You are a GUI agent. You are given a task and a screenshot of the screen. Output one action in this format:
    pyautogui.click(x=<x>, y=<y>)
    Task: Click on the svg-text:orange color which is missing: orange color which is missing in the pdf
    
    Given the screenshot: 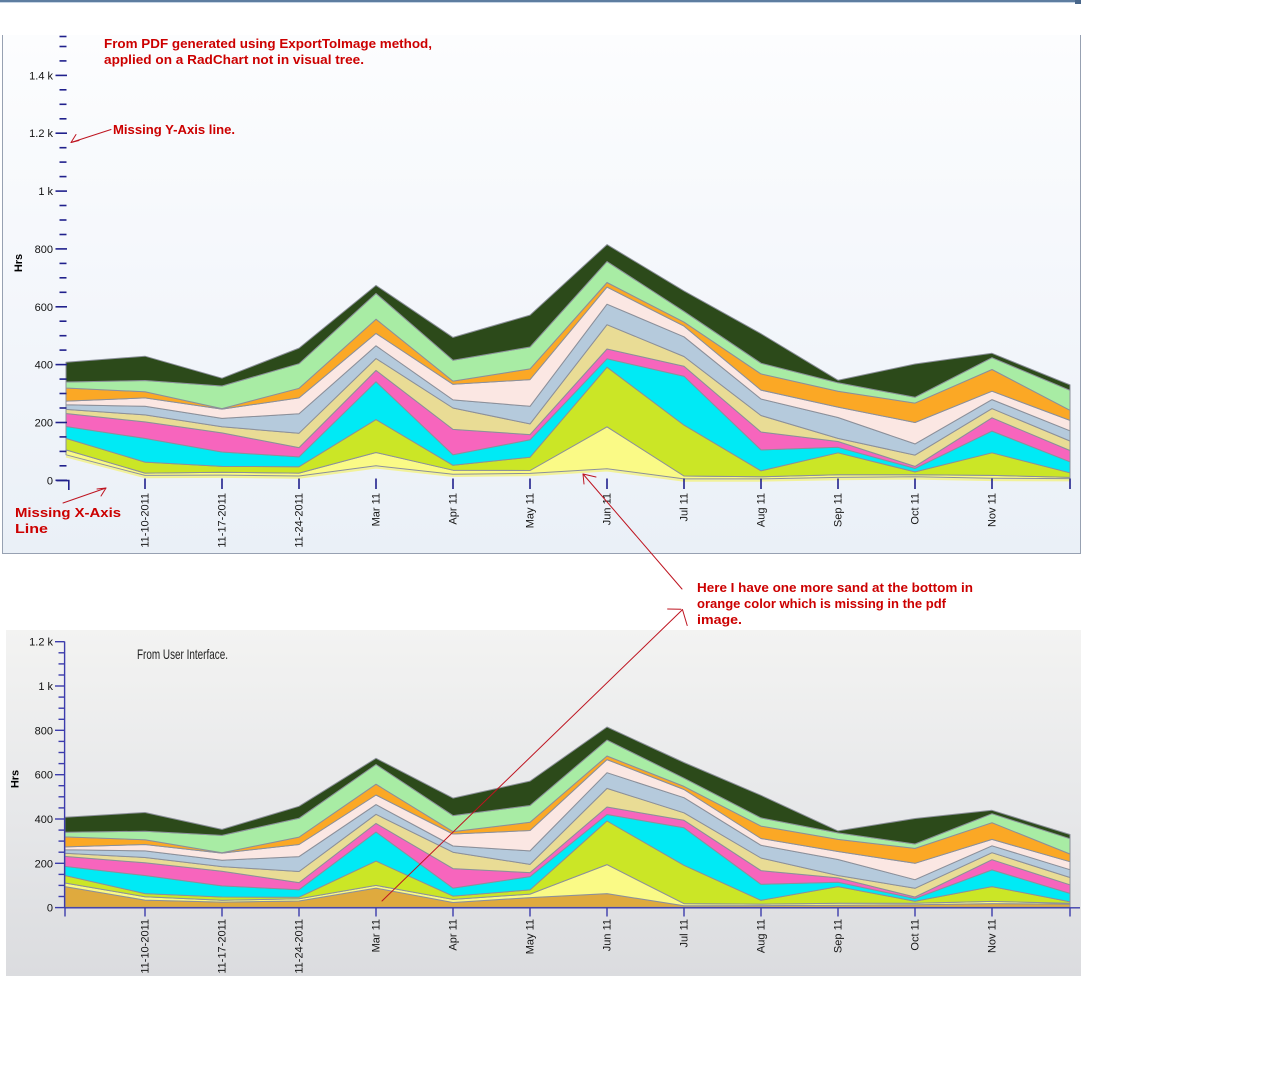 What is the action you would take?
    pyautogui.click(x=822, y=603)
    